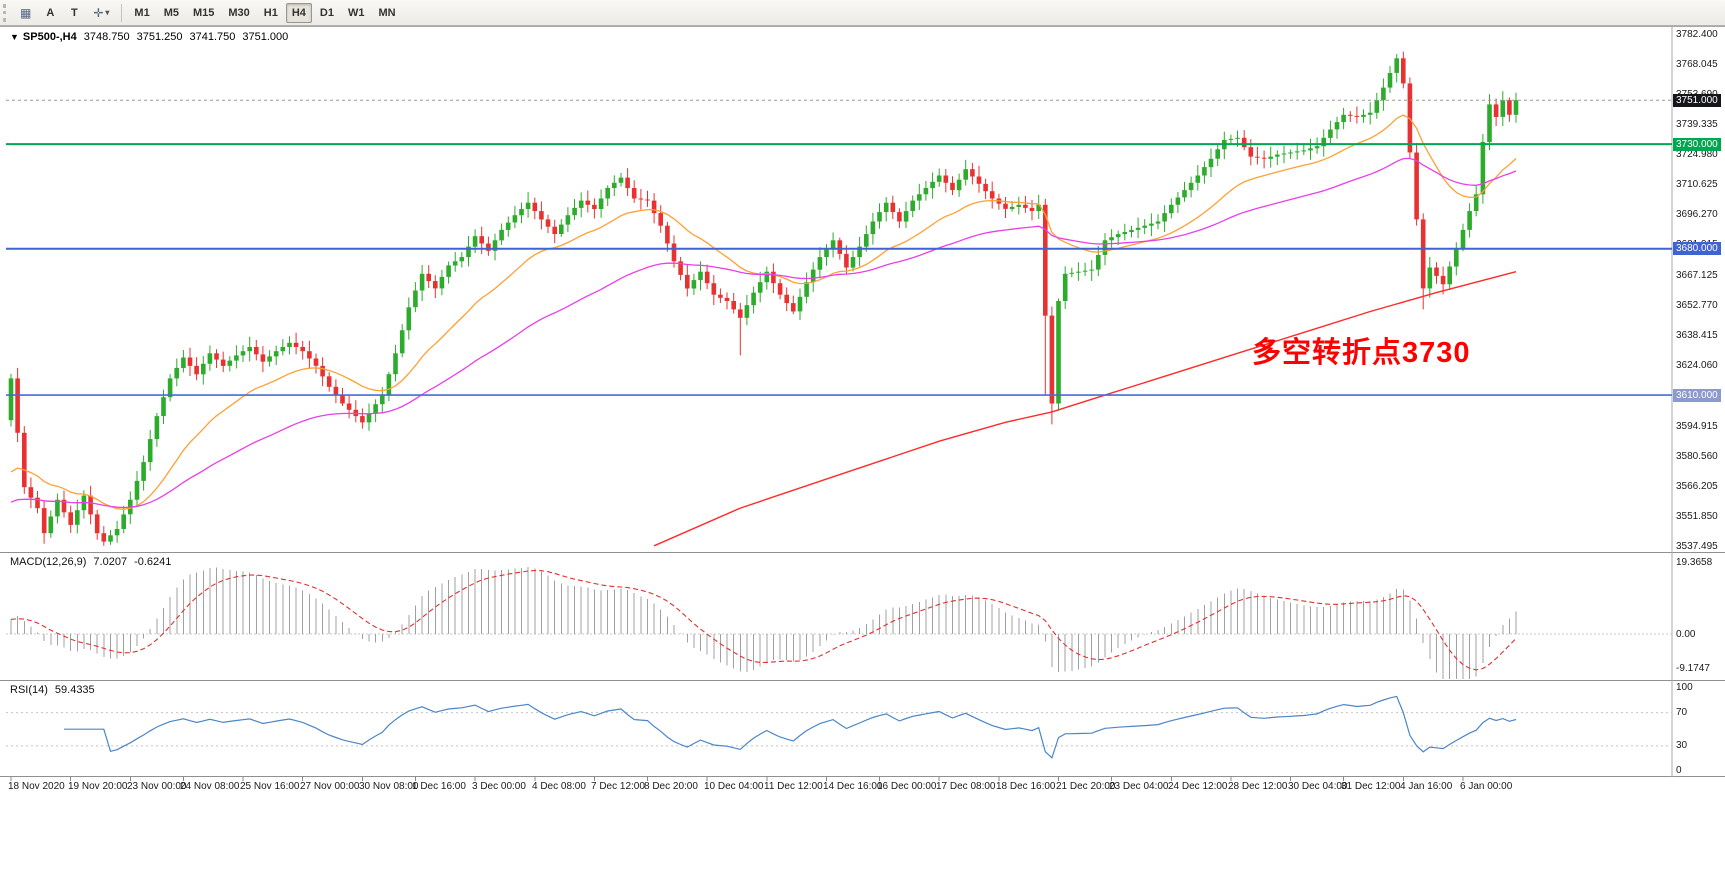 The width and height of the screenshot is (1725, 888). Describe the element at coordinates (29, 690) in the screenshot. I see `rsi-name: RSI(14)` at that location.